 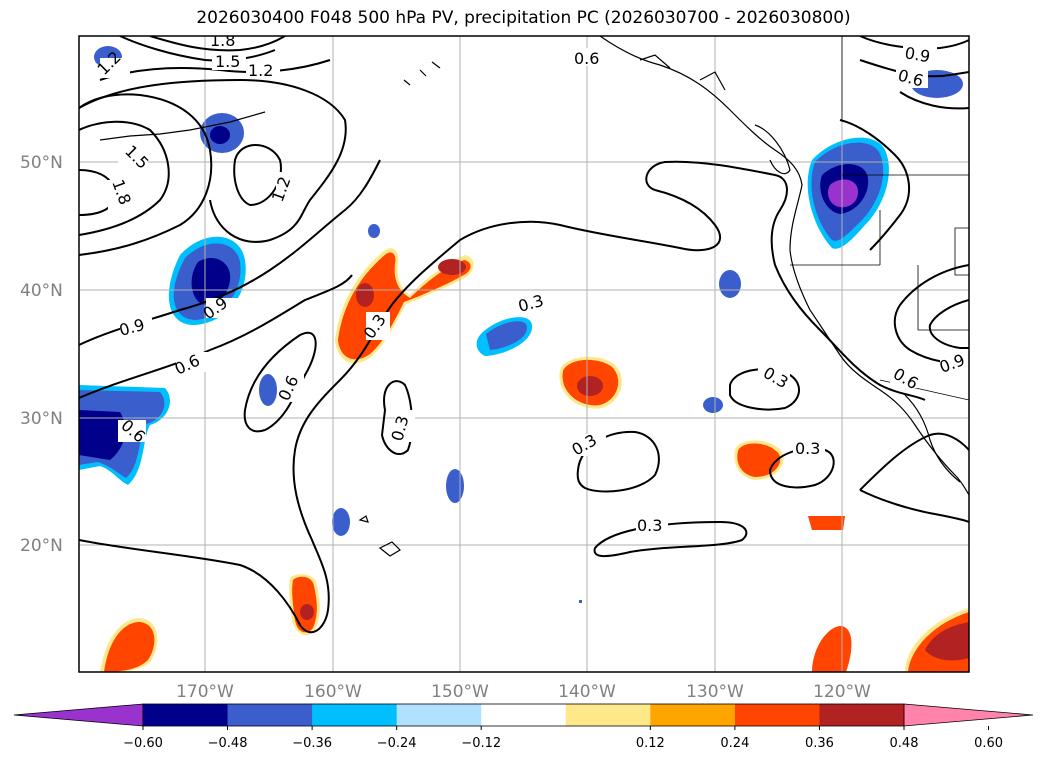 What do you see at coordinates (842, 692) in the screenshot?
I see `lon-label: 120°W` at bounding box center [842, 692].